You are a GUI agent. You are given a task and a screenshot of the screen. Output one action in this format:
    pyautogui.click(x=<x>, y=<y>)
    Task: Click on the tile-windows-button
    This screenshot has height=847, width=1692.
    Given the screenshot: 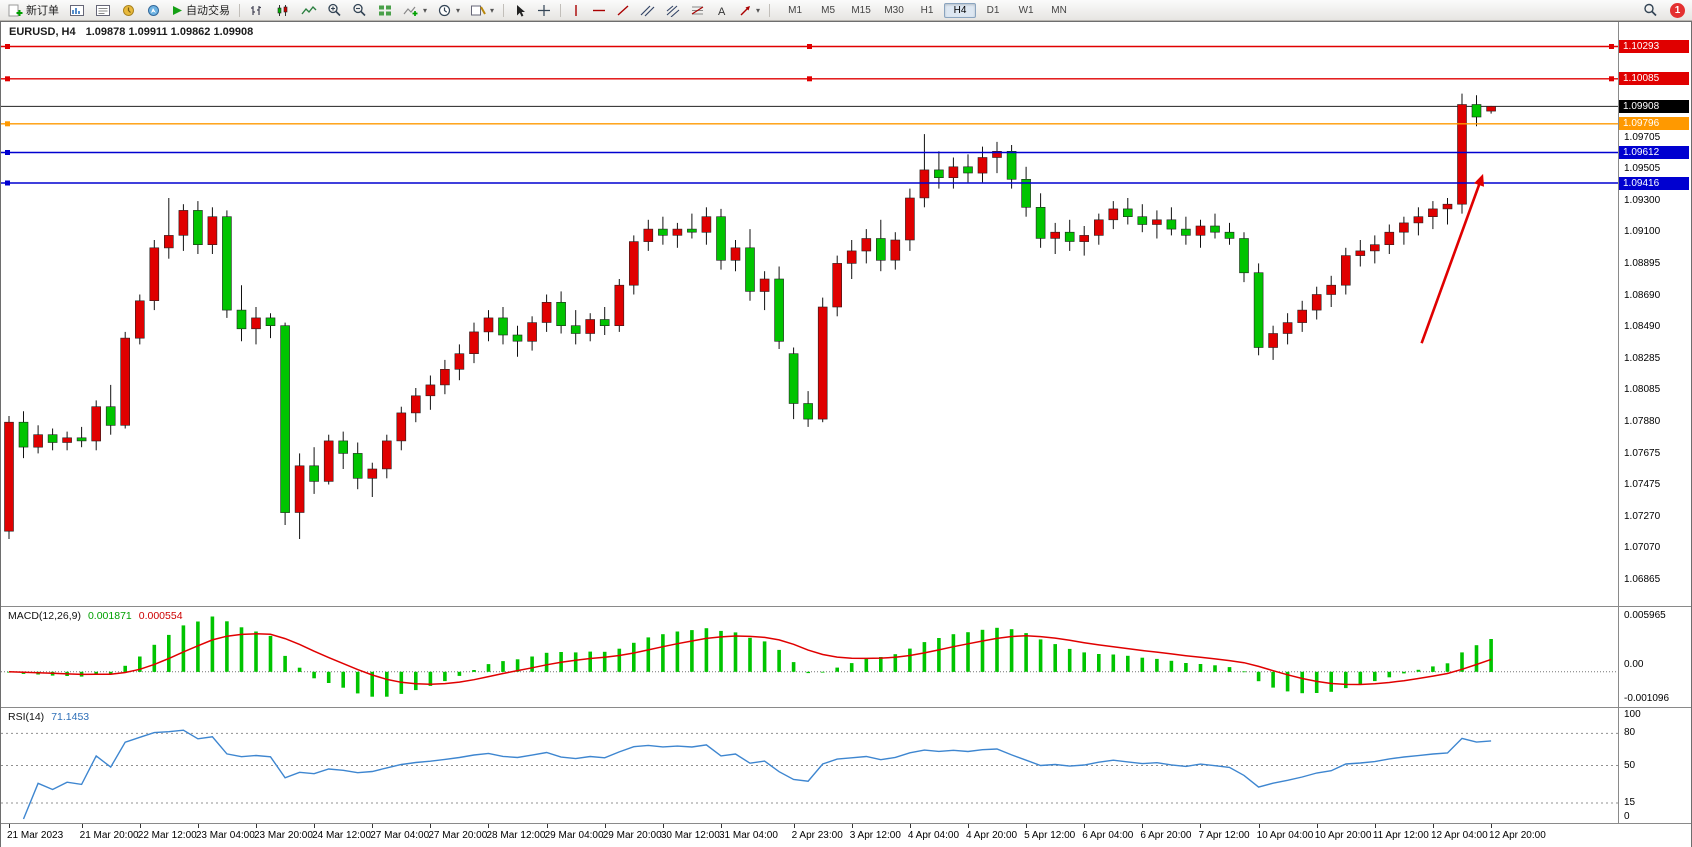 What is the action you would take?
    pyautogui.click(x=385, y=10)
    